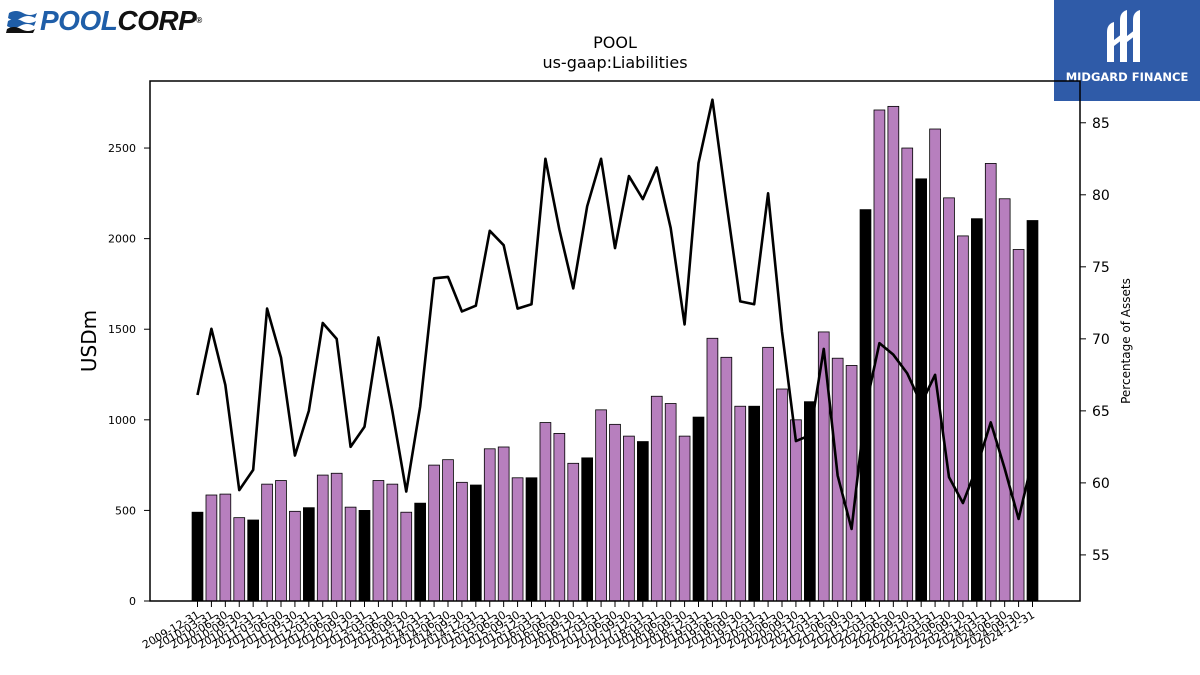 The image size is (1200, 675). What do you see at coordinates (615, 42) in the screenshot?
I see `chart-title: POOL` at bounding box center [615, 42].